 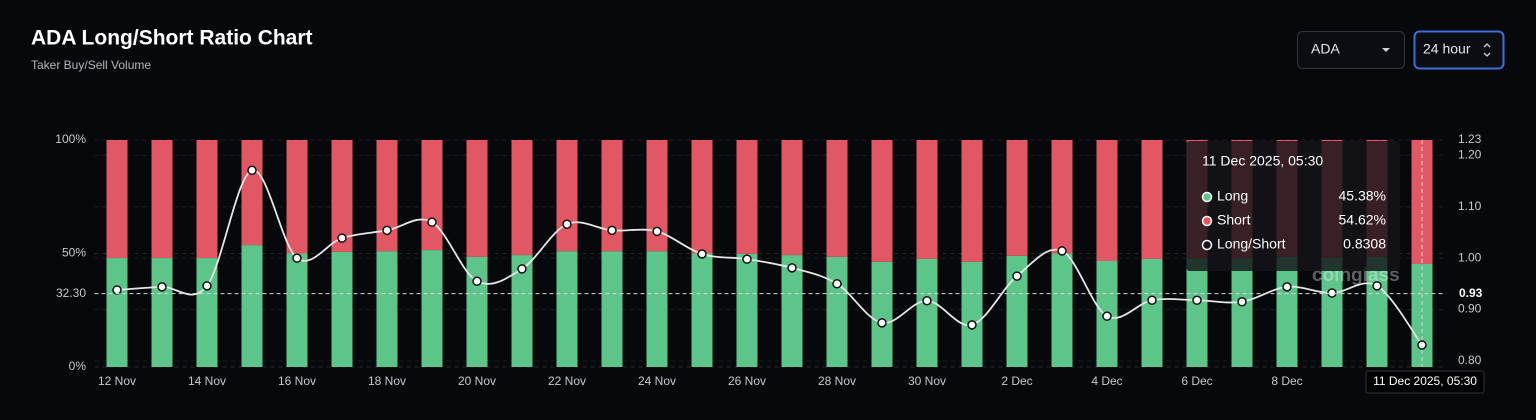 What do you see at coordinates (657, 381) in the screenshot?
I see `x-tick-label: 24 Nov` at bounding box center [657, 381].